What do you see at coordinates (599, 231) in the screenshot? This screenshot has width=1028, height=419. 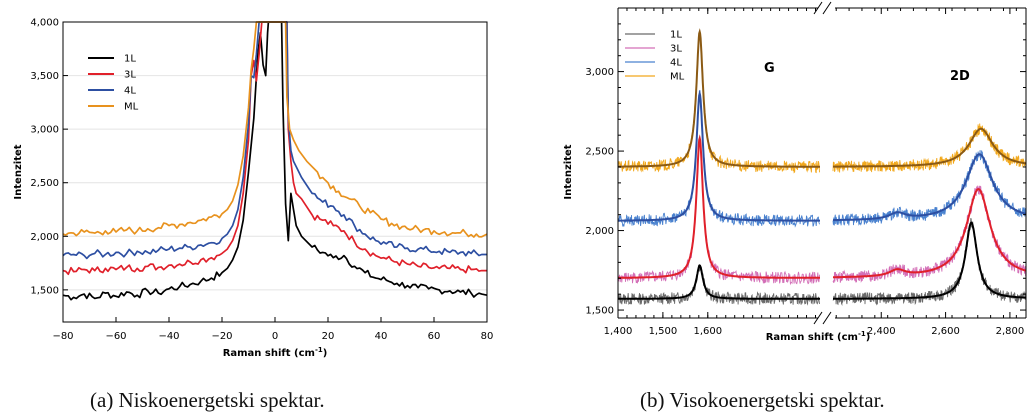 I see `chart-b-ytick-label: 2,000` at bounding box center [599, 231].